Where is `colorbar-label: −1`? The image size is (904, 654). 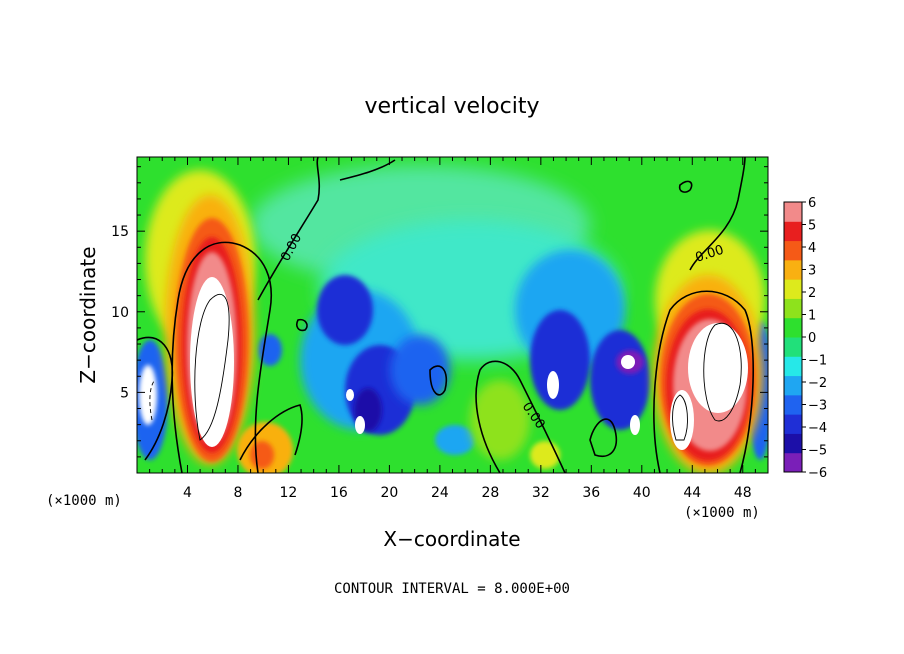 colorbar-label: −1 is located at coordinates (817, 361).